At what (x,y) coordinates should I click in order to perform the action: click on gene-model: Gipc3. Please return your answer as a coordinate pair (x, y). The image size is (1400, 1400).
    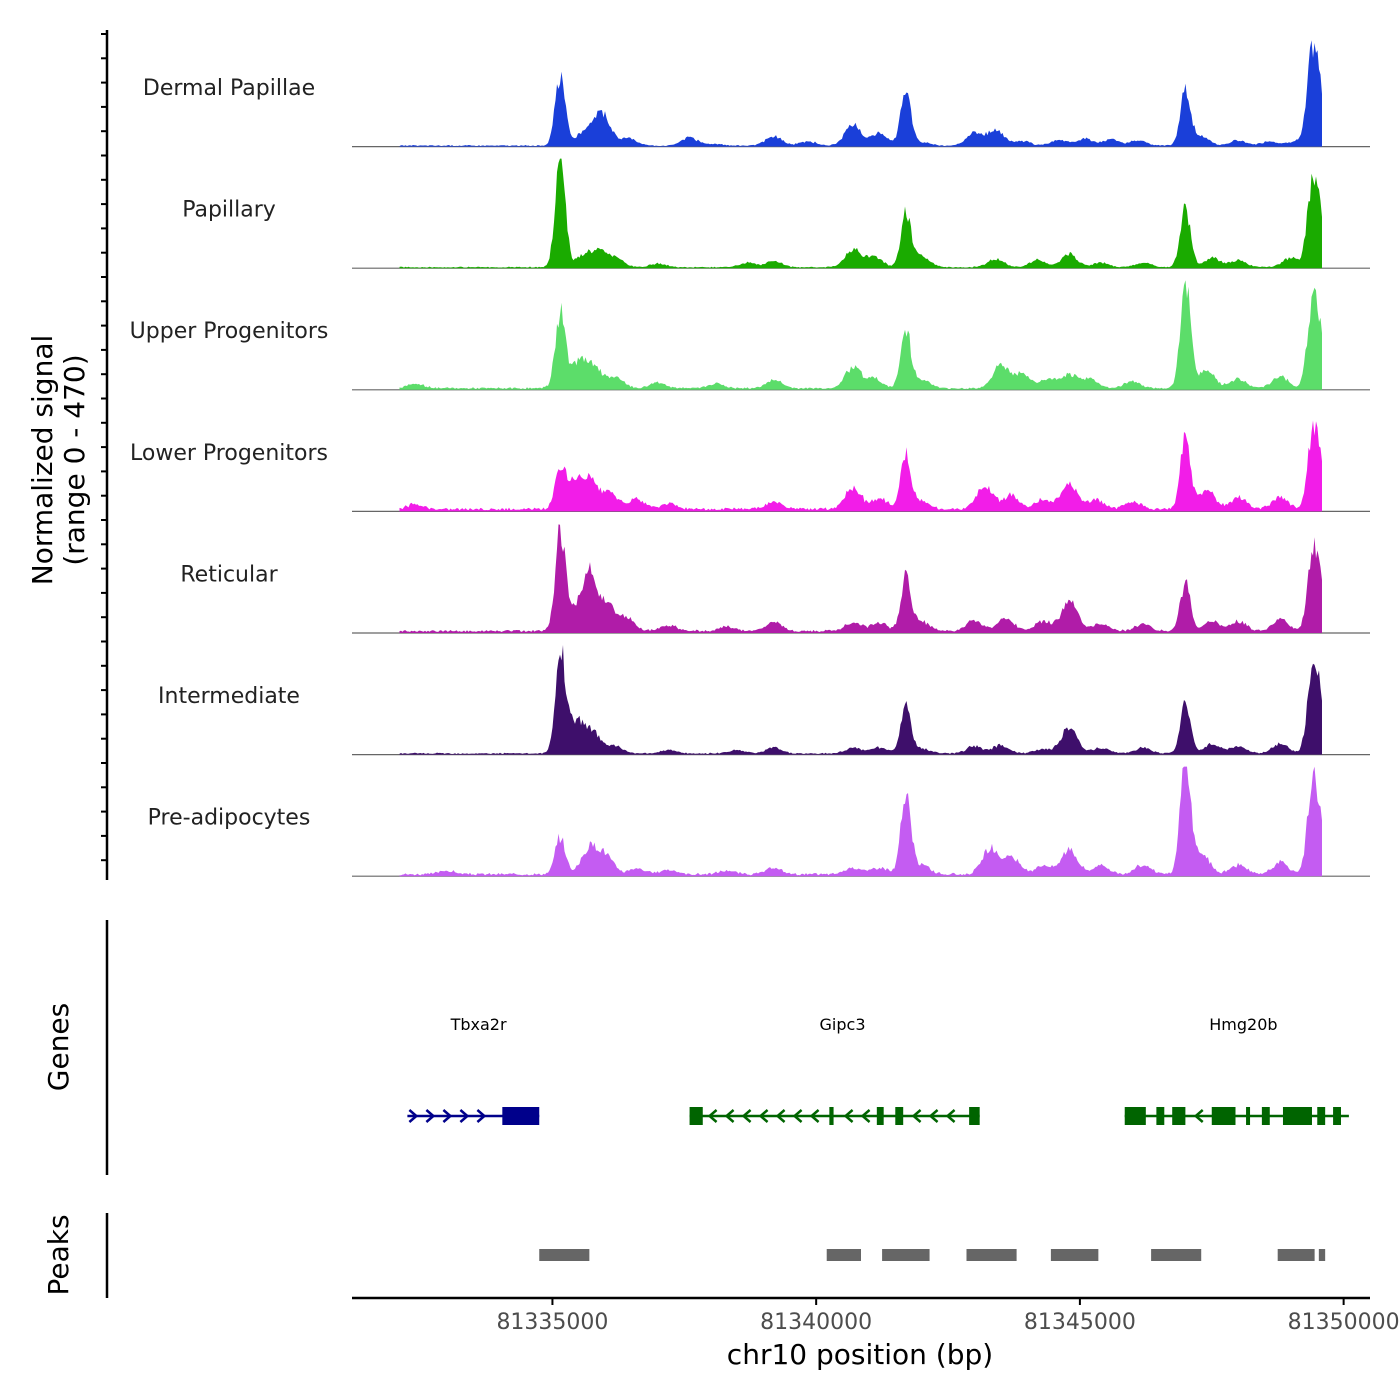
    Looking at the image, I should click on (834, 1070).